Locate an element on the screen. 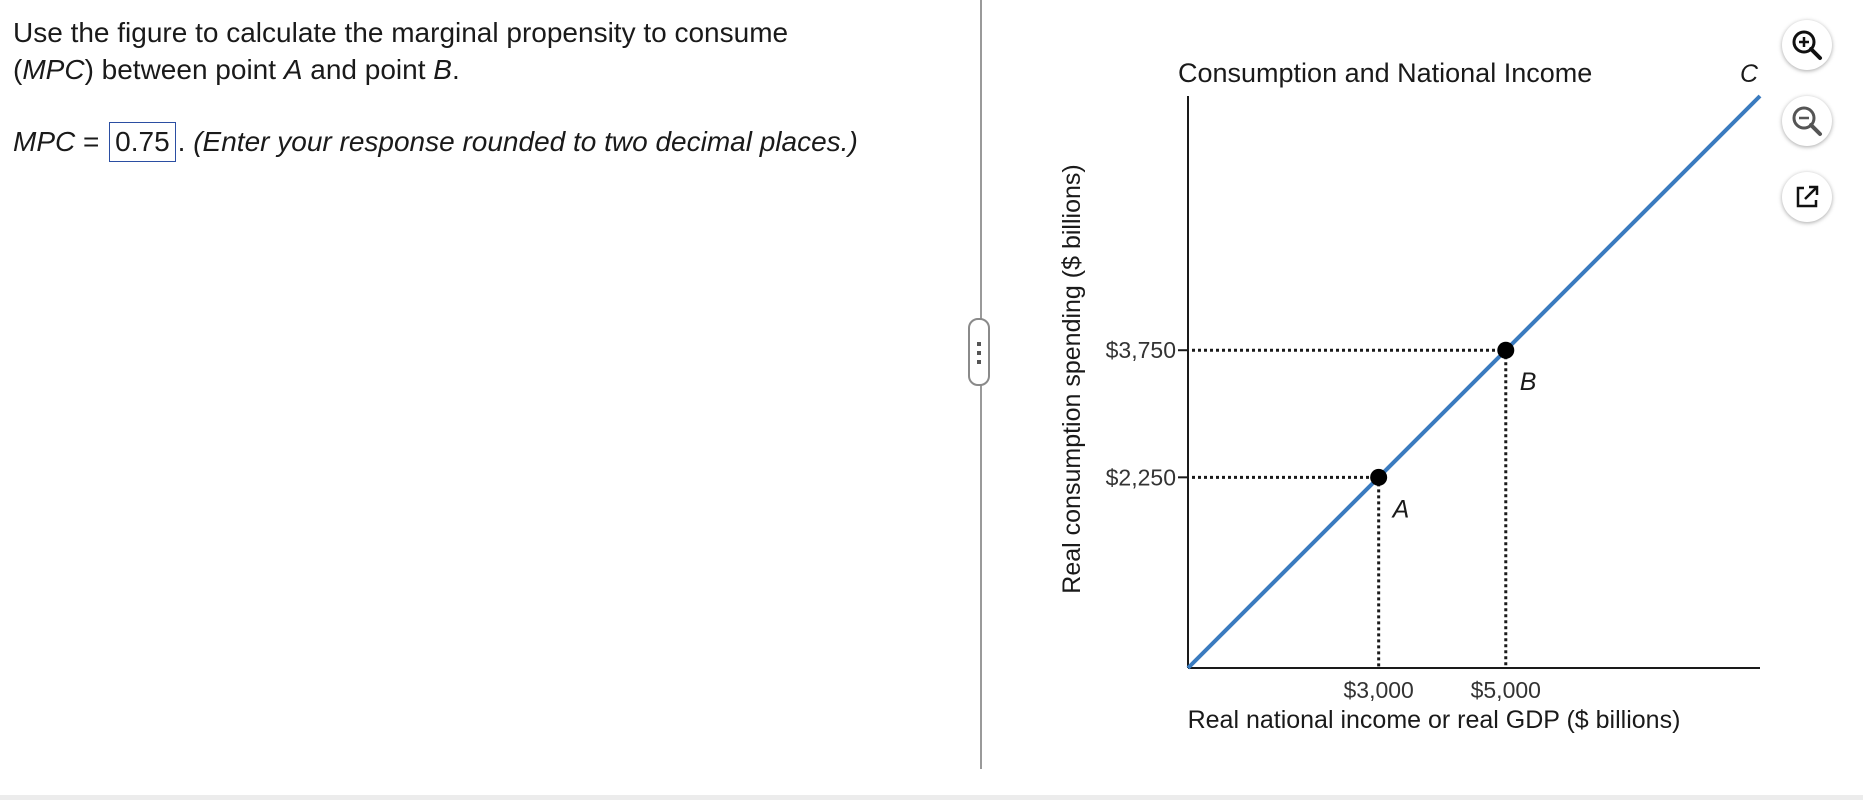 This screenshot has height=800, width=1863. zoom-out-button is located at coordinates (1807, 121).